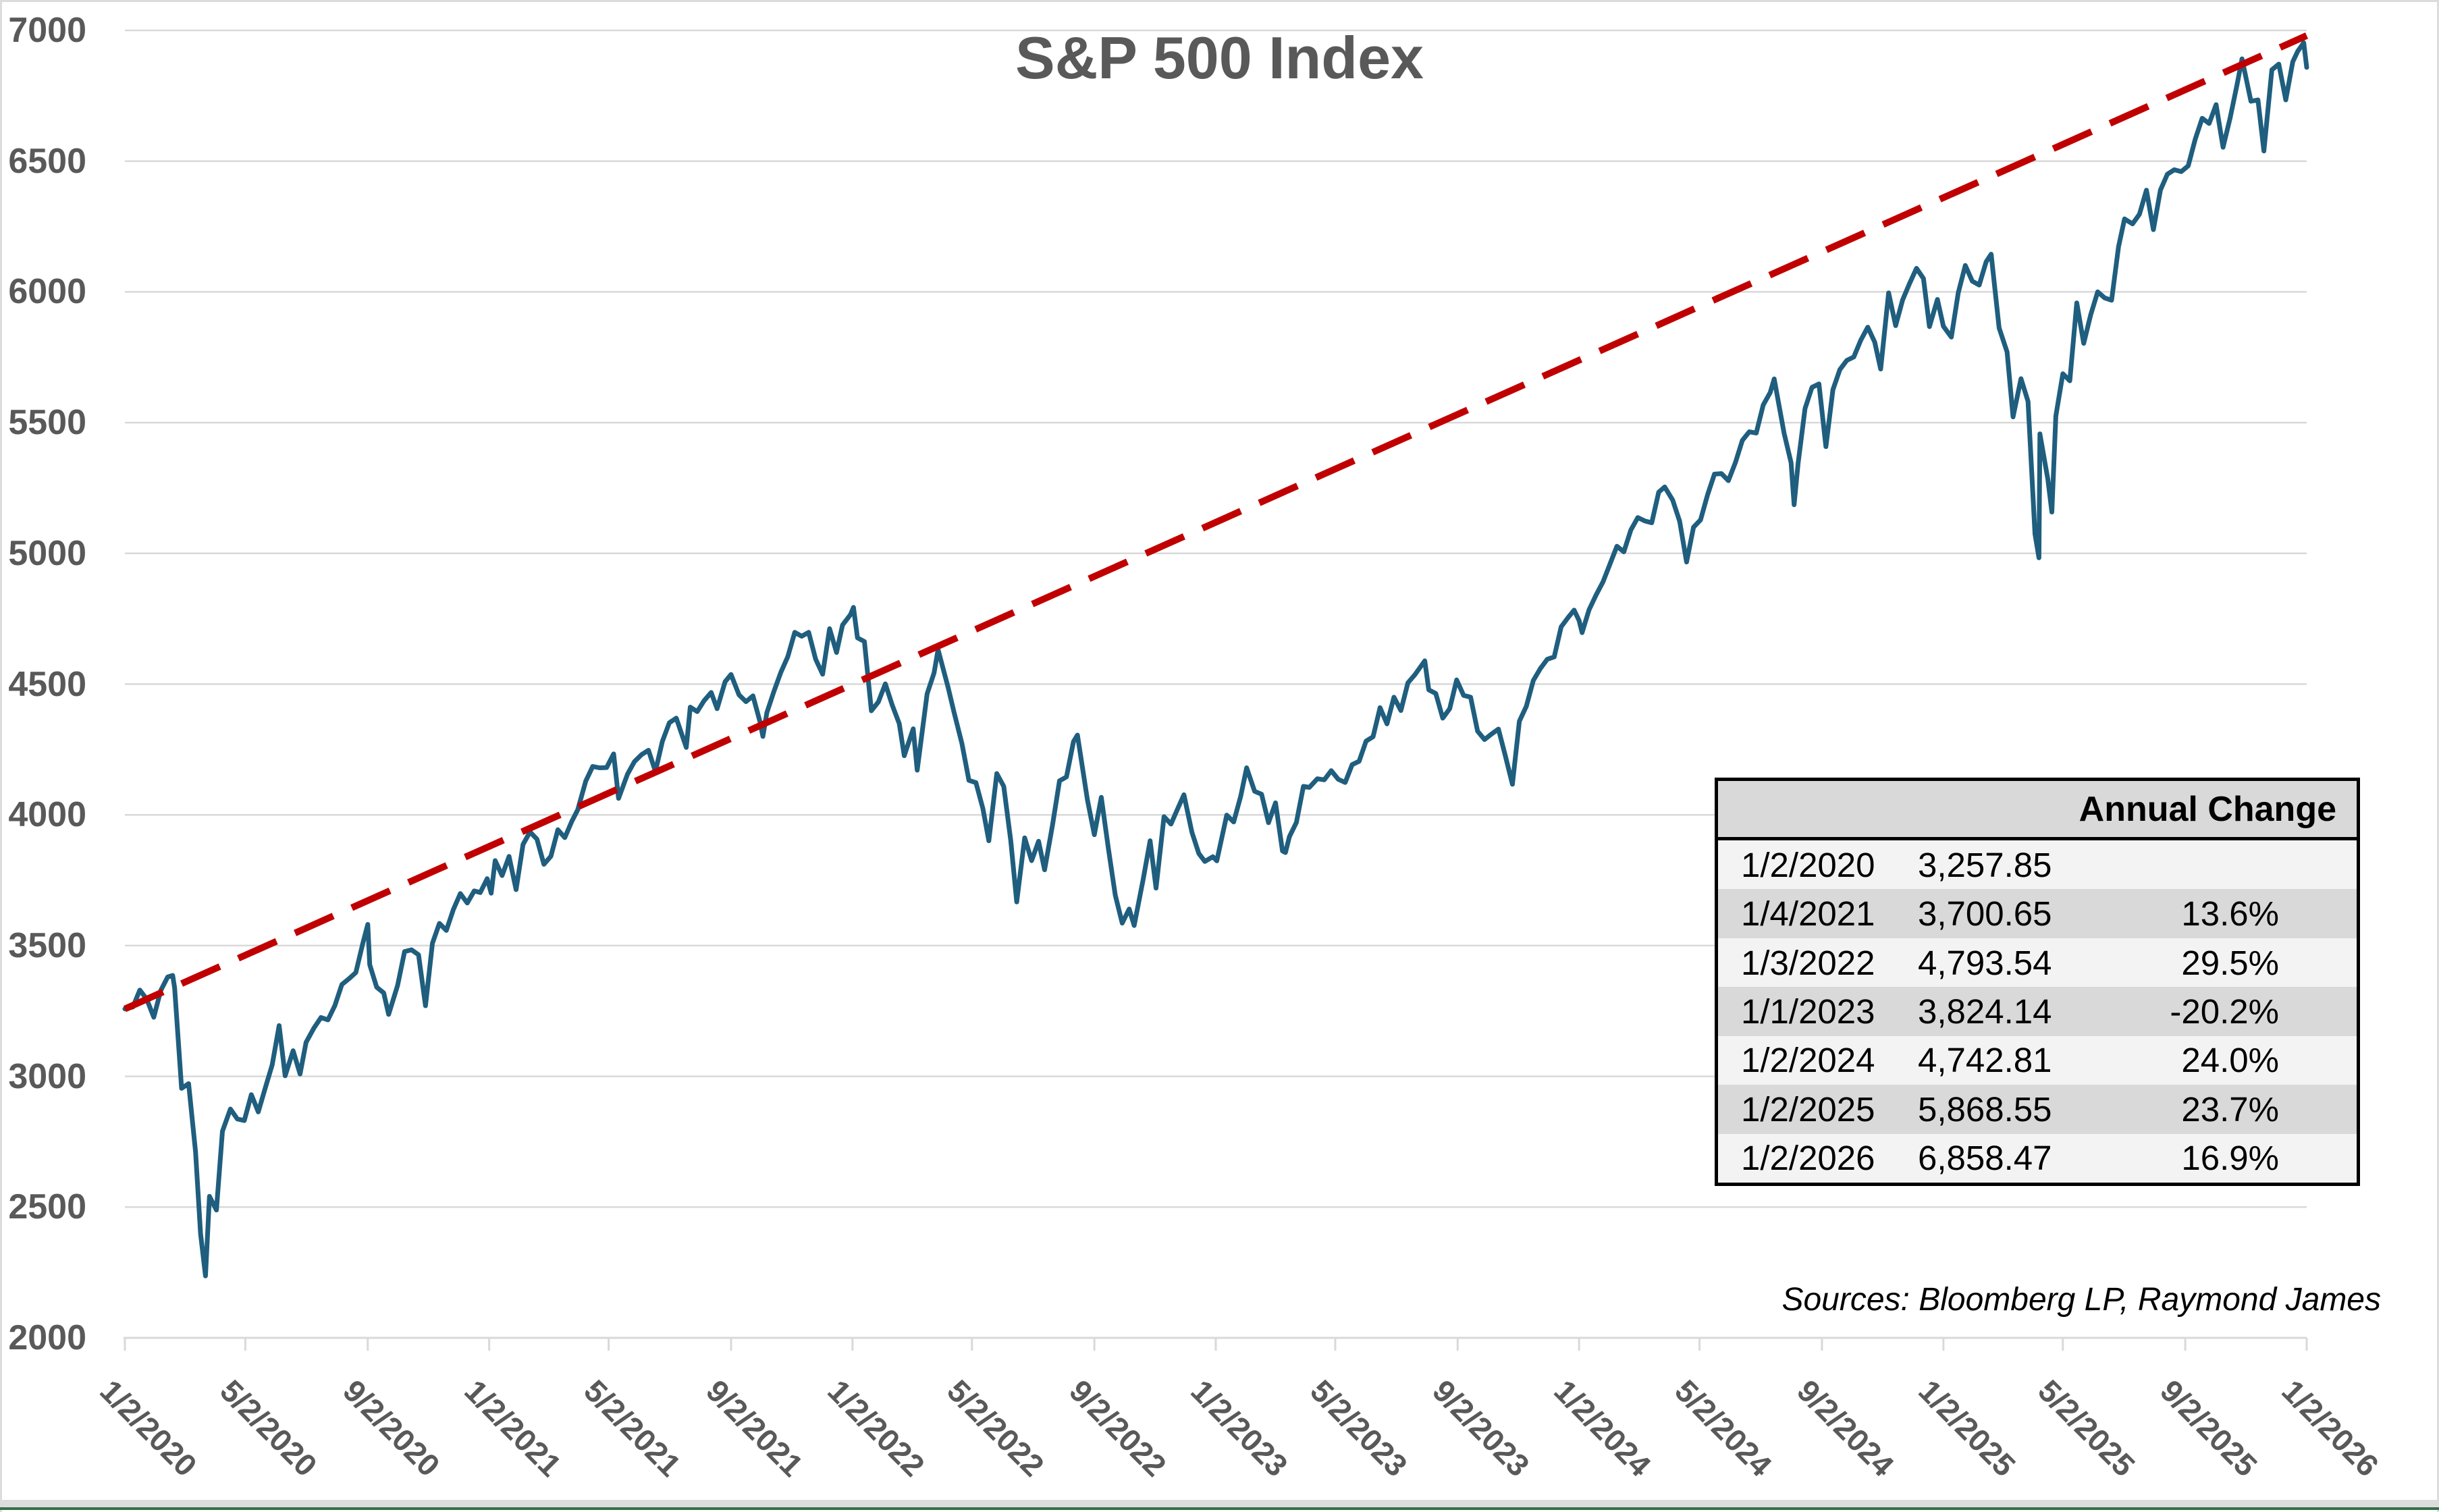 The height and width of the screenshot is (1512, 2439). What do you see at coordinates (1219, 1508) in the screenshot?
I see `window-bottom-green-line` at bounding box center [1219, 1508].